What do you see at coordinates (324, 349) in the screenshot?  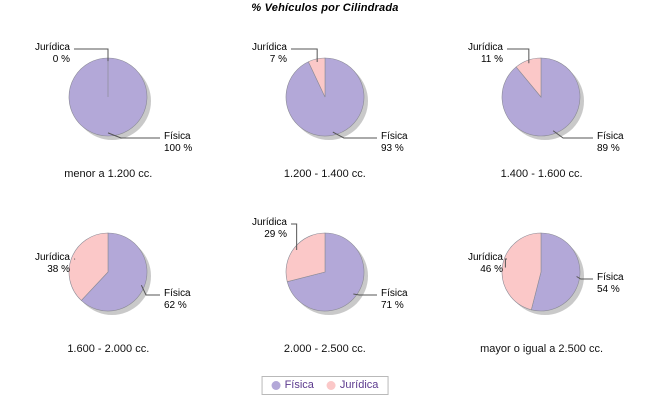 I see `pie-caption: 2.000 - 2.500 cc.` at bounding box center [324, 349].